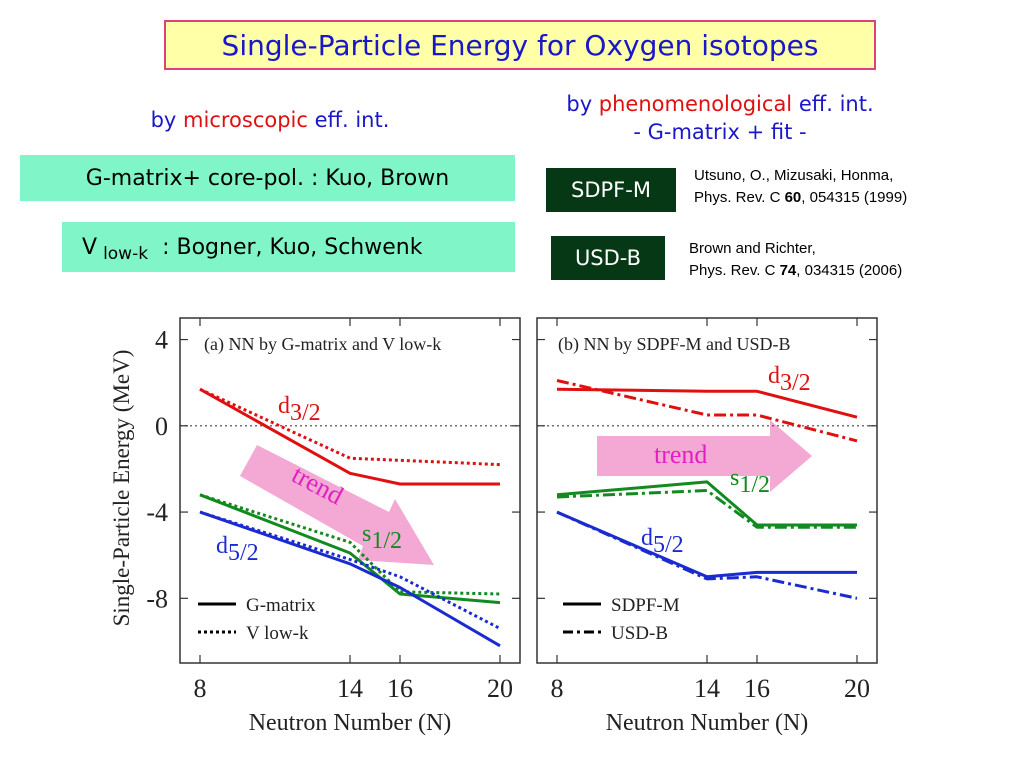 This screenshot has width=1024, height=768. I want to click on series-line-b-d3-2-solid, so click(707, 403).